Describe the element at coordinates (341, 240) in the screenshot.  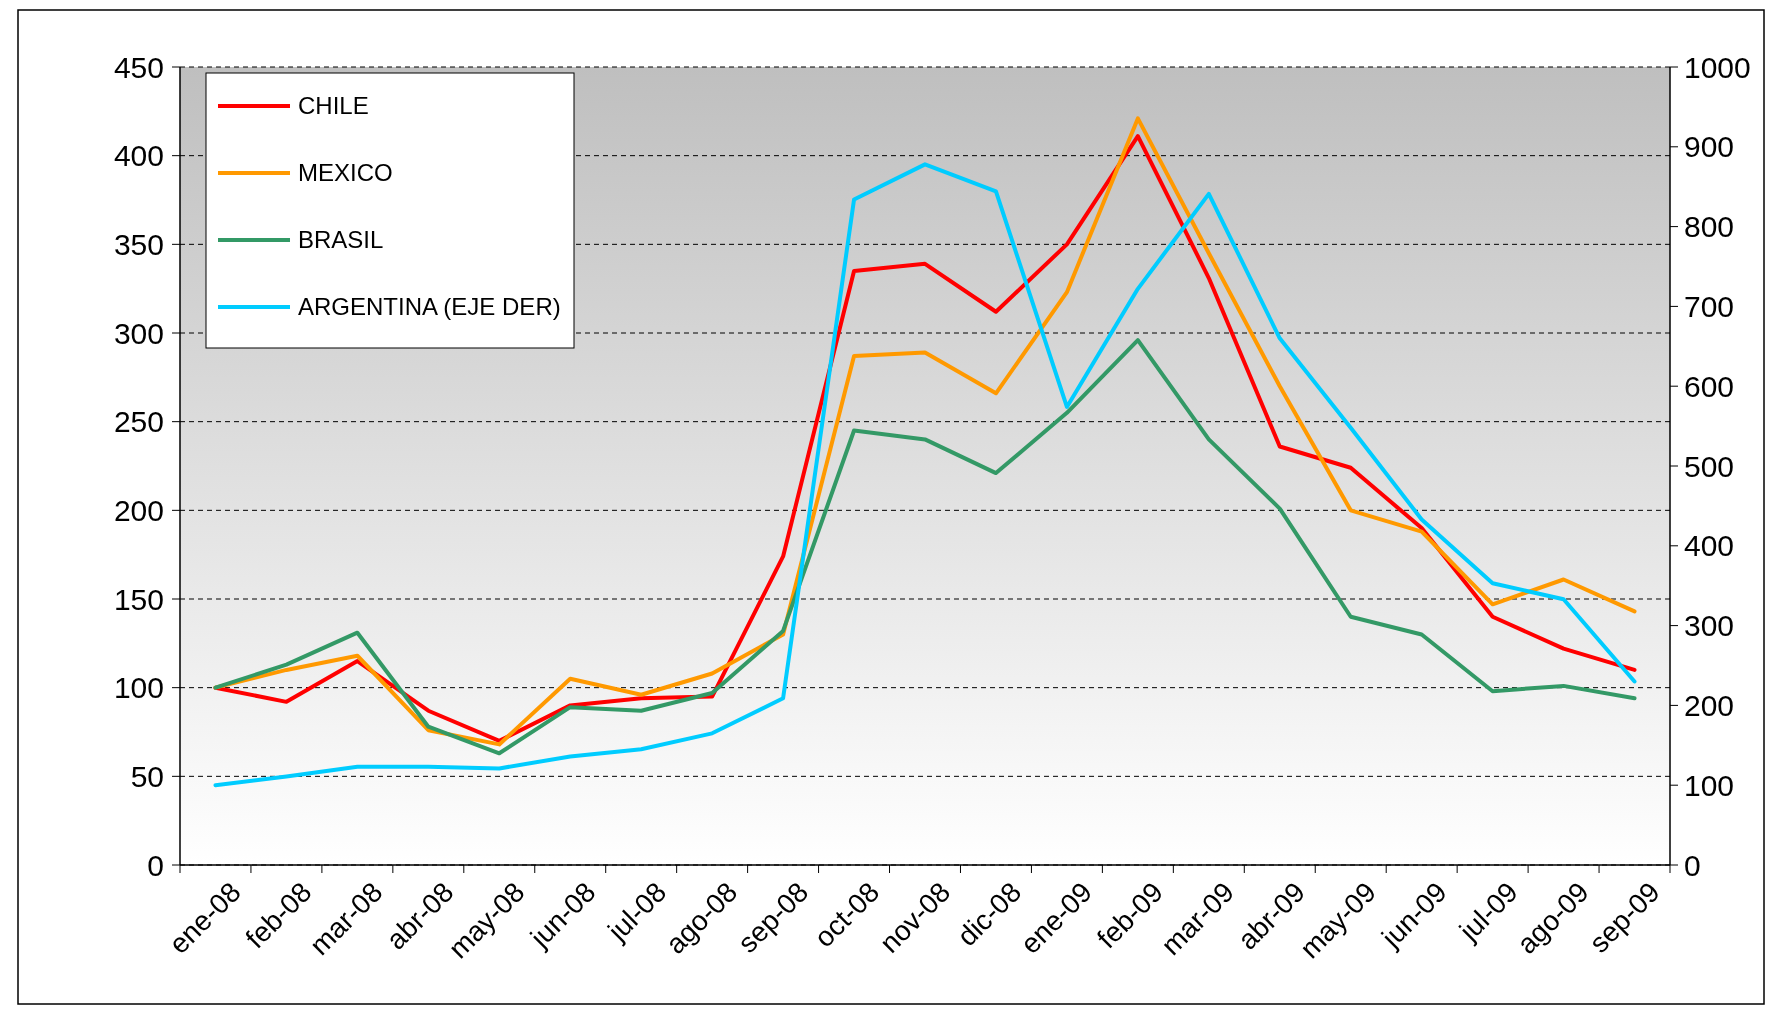
I see `legend-label: BRASIL` at that location.